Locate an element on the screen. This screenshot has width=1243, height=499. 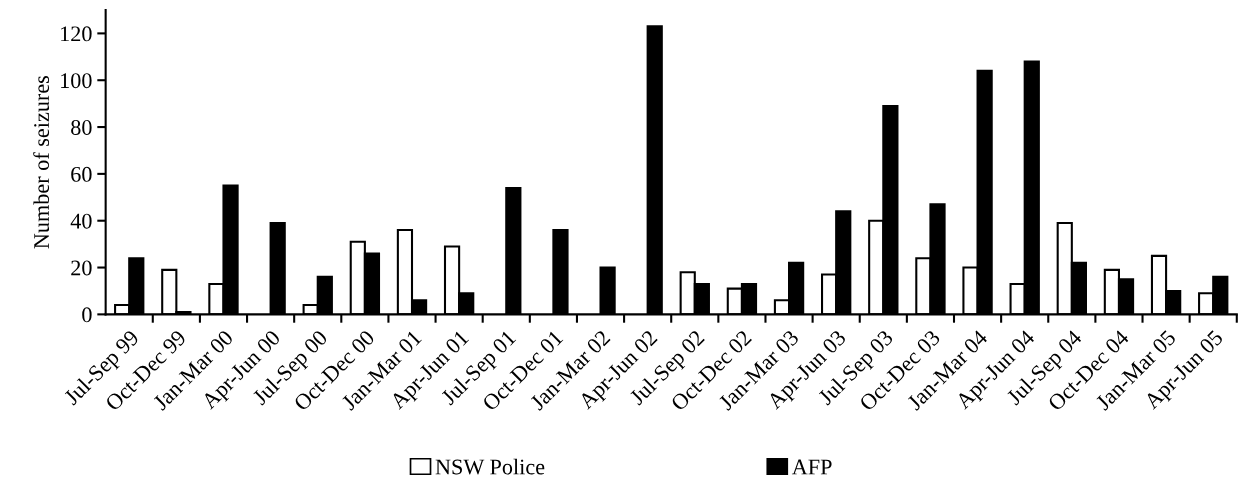
y-tick-label: 20 is located at coordinates (81, 268).